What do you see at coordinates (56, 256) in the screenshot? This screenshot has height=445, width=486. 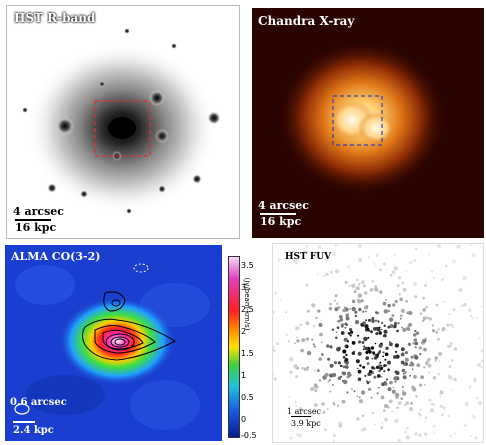 I see `alma-title: ALMA CO(3-2)` at bounding box center [56, 256].